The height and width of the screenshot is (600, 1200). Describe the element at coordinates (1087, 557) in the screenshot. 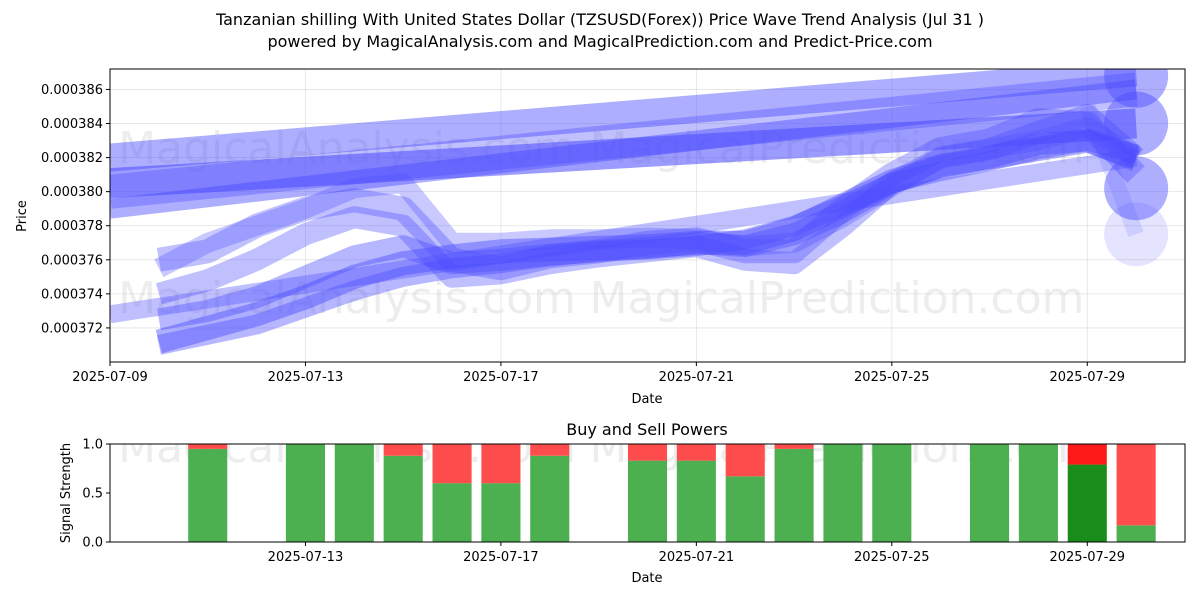

I see `power-x-tick-label: 2025-07-29` at that location.